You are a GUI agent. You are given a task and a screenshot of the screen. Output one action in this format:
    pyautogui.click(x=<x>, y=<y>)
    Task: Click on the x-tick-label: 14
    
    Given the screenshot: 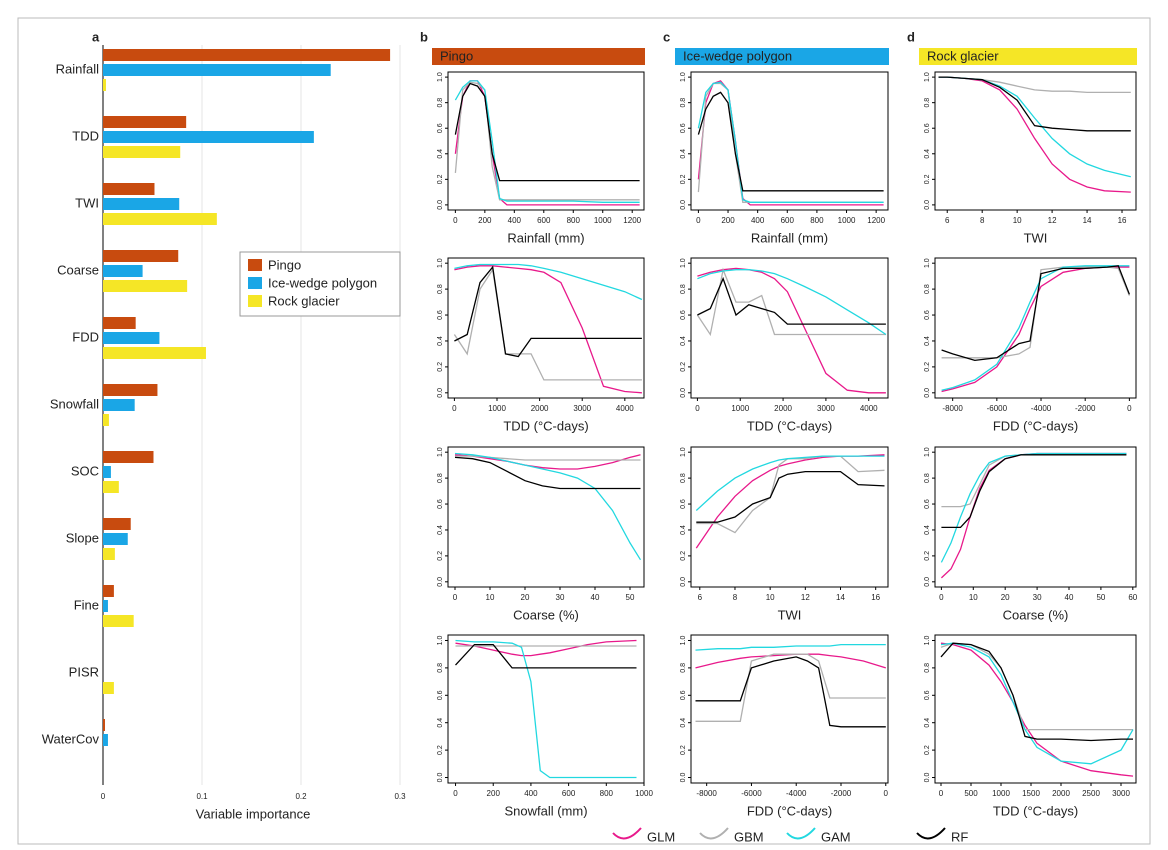 What is the action you would take?
    pyautogui.click(x=1087, y=220)
    